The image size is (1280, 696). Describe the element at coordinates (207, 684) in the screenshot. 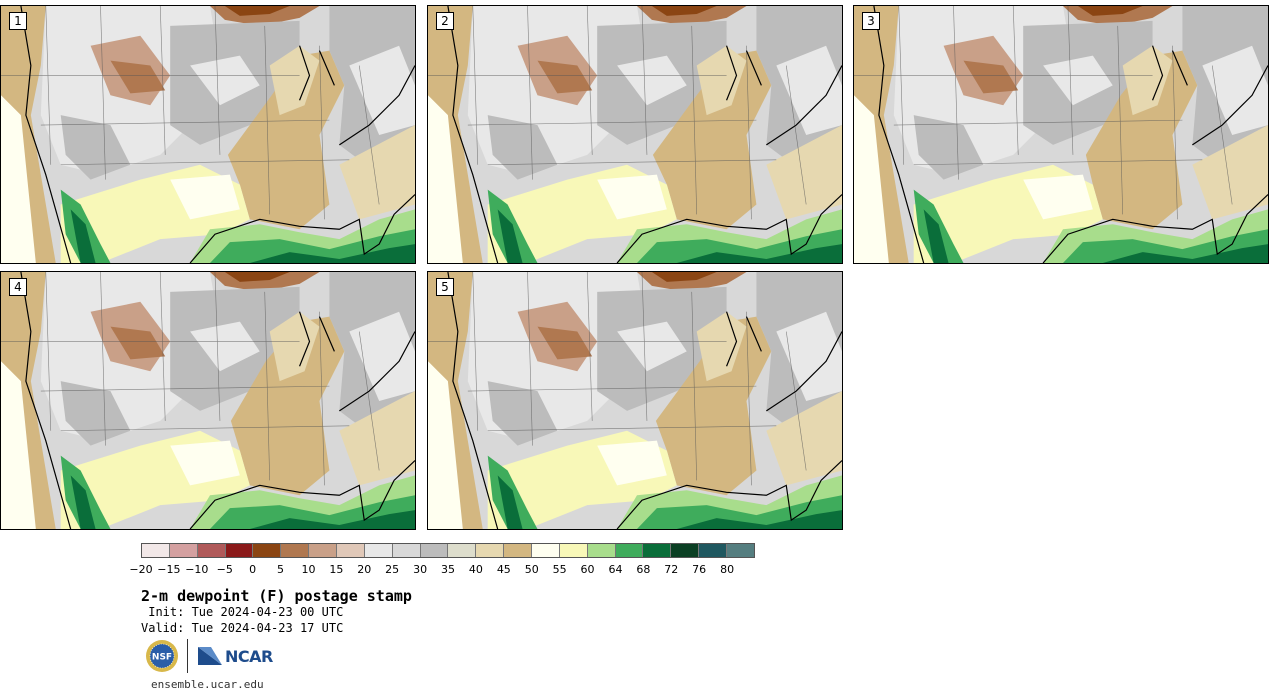

I see `footer-url: ensemble.ucar.edu` at that location.